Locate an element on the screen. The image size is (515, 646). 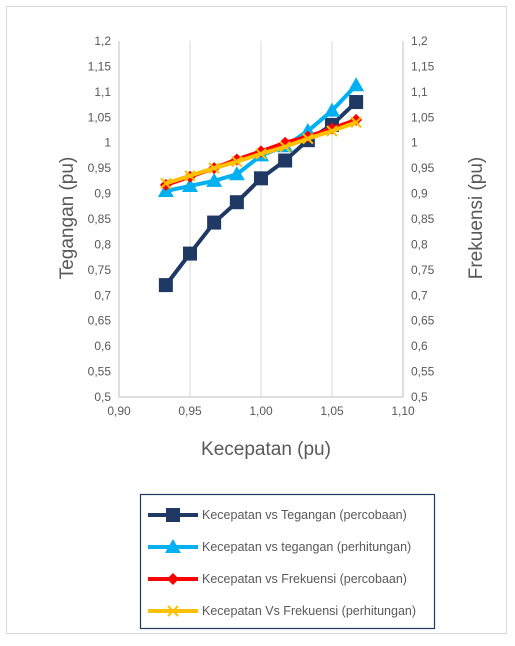
legend-item: Kecepatan Vs Frekuensi (perhitungan) is located at coordinates (282, 611).